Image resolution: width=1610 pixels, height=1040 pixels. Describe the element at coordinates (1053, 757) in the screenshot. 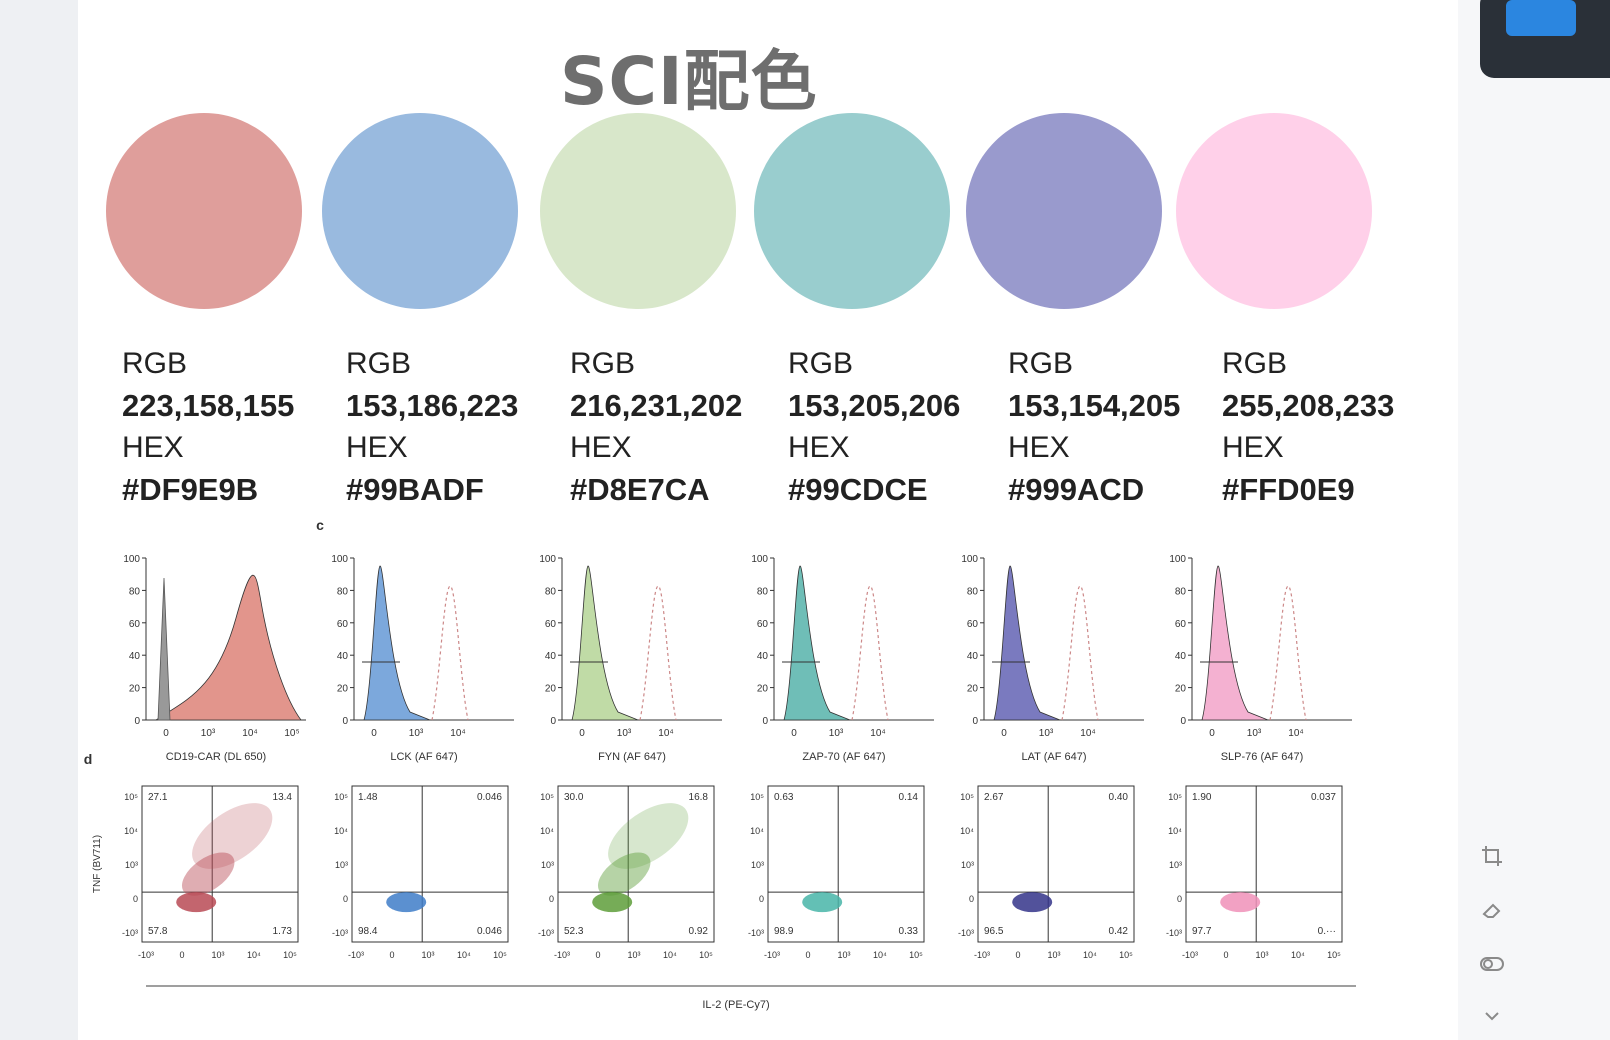

I see `histogram-x-label: LAT (AF 647)` at that location.